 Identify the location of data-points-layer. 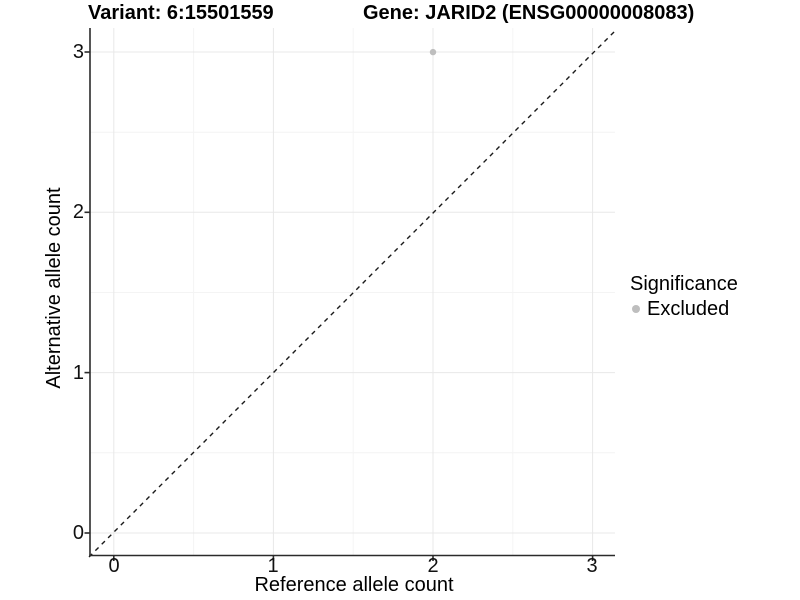
(433, 52).